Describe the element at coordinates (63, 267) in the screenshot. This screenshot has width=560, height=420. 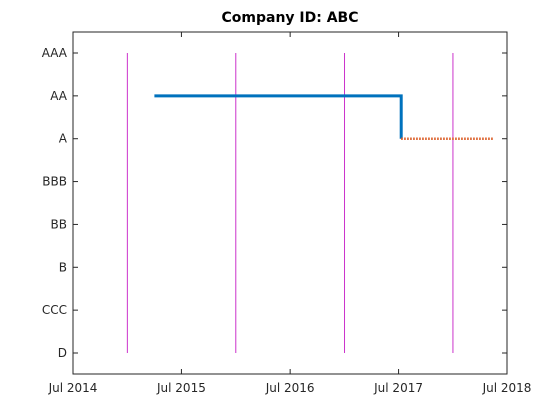
I see `y-tick-label-2: B` at that location.